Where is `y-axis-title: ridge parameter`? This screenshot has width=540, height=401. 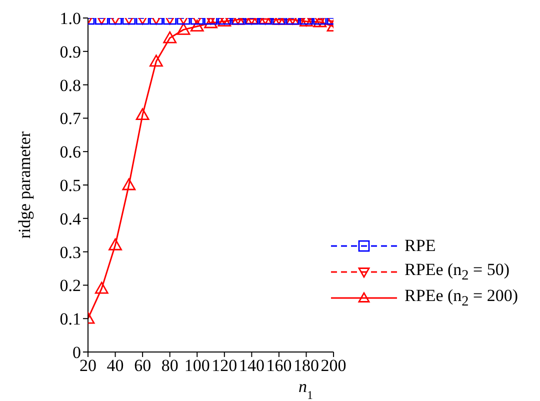 y-axis-title: ridge parameter is located at coordinates (24, 185).